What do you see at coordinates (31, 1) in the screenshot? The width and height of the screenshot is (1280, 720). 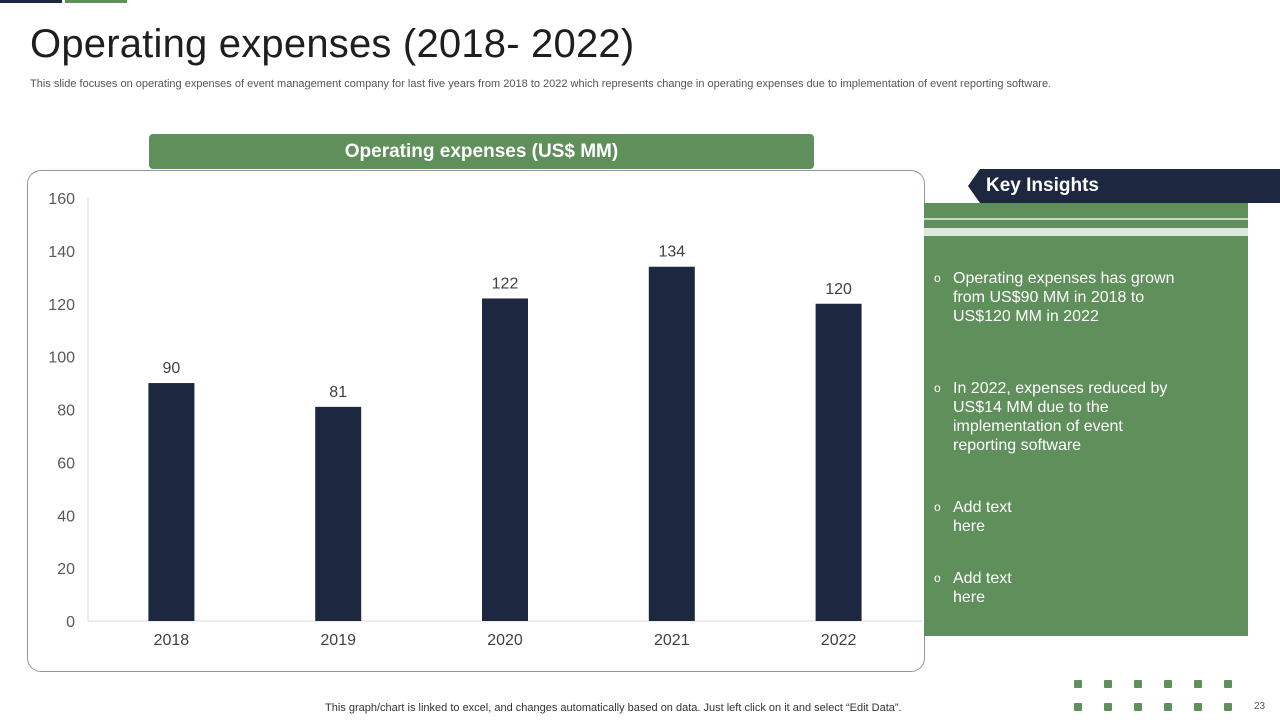 I see `top-accent-dark` at bounding box center [31, 1].